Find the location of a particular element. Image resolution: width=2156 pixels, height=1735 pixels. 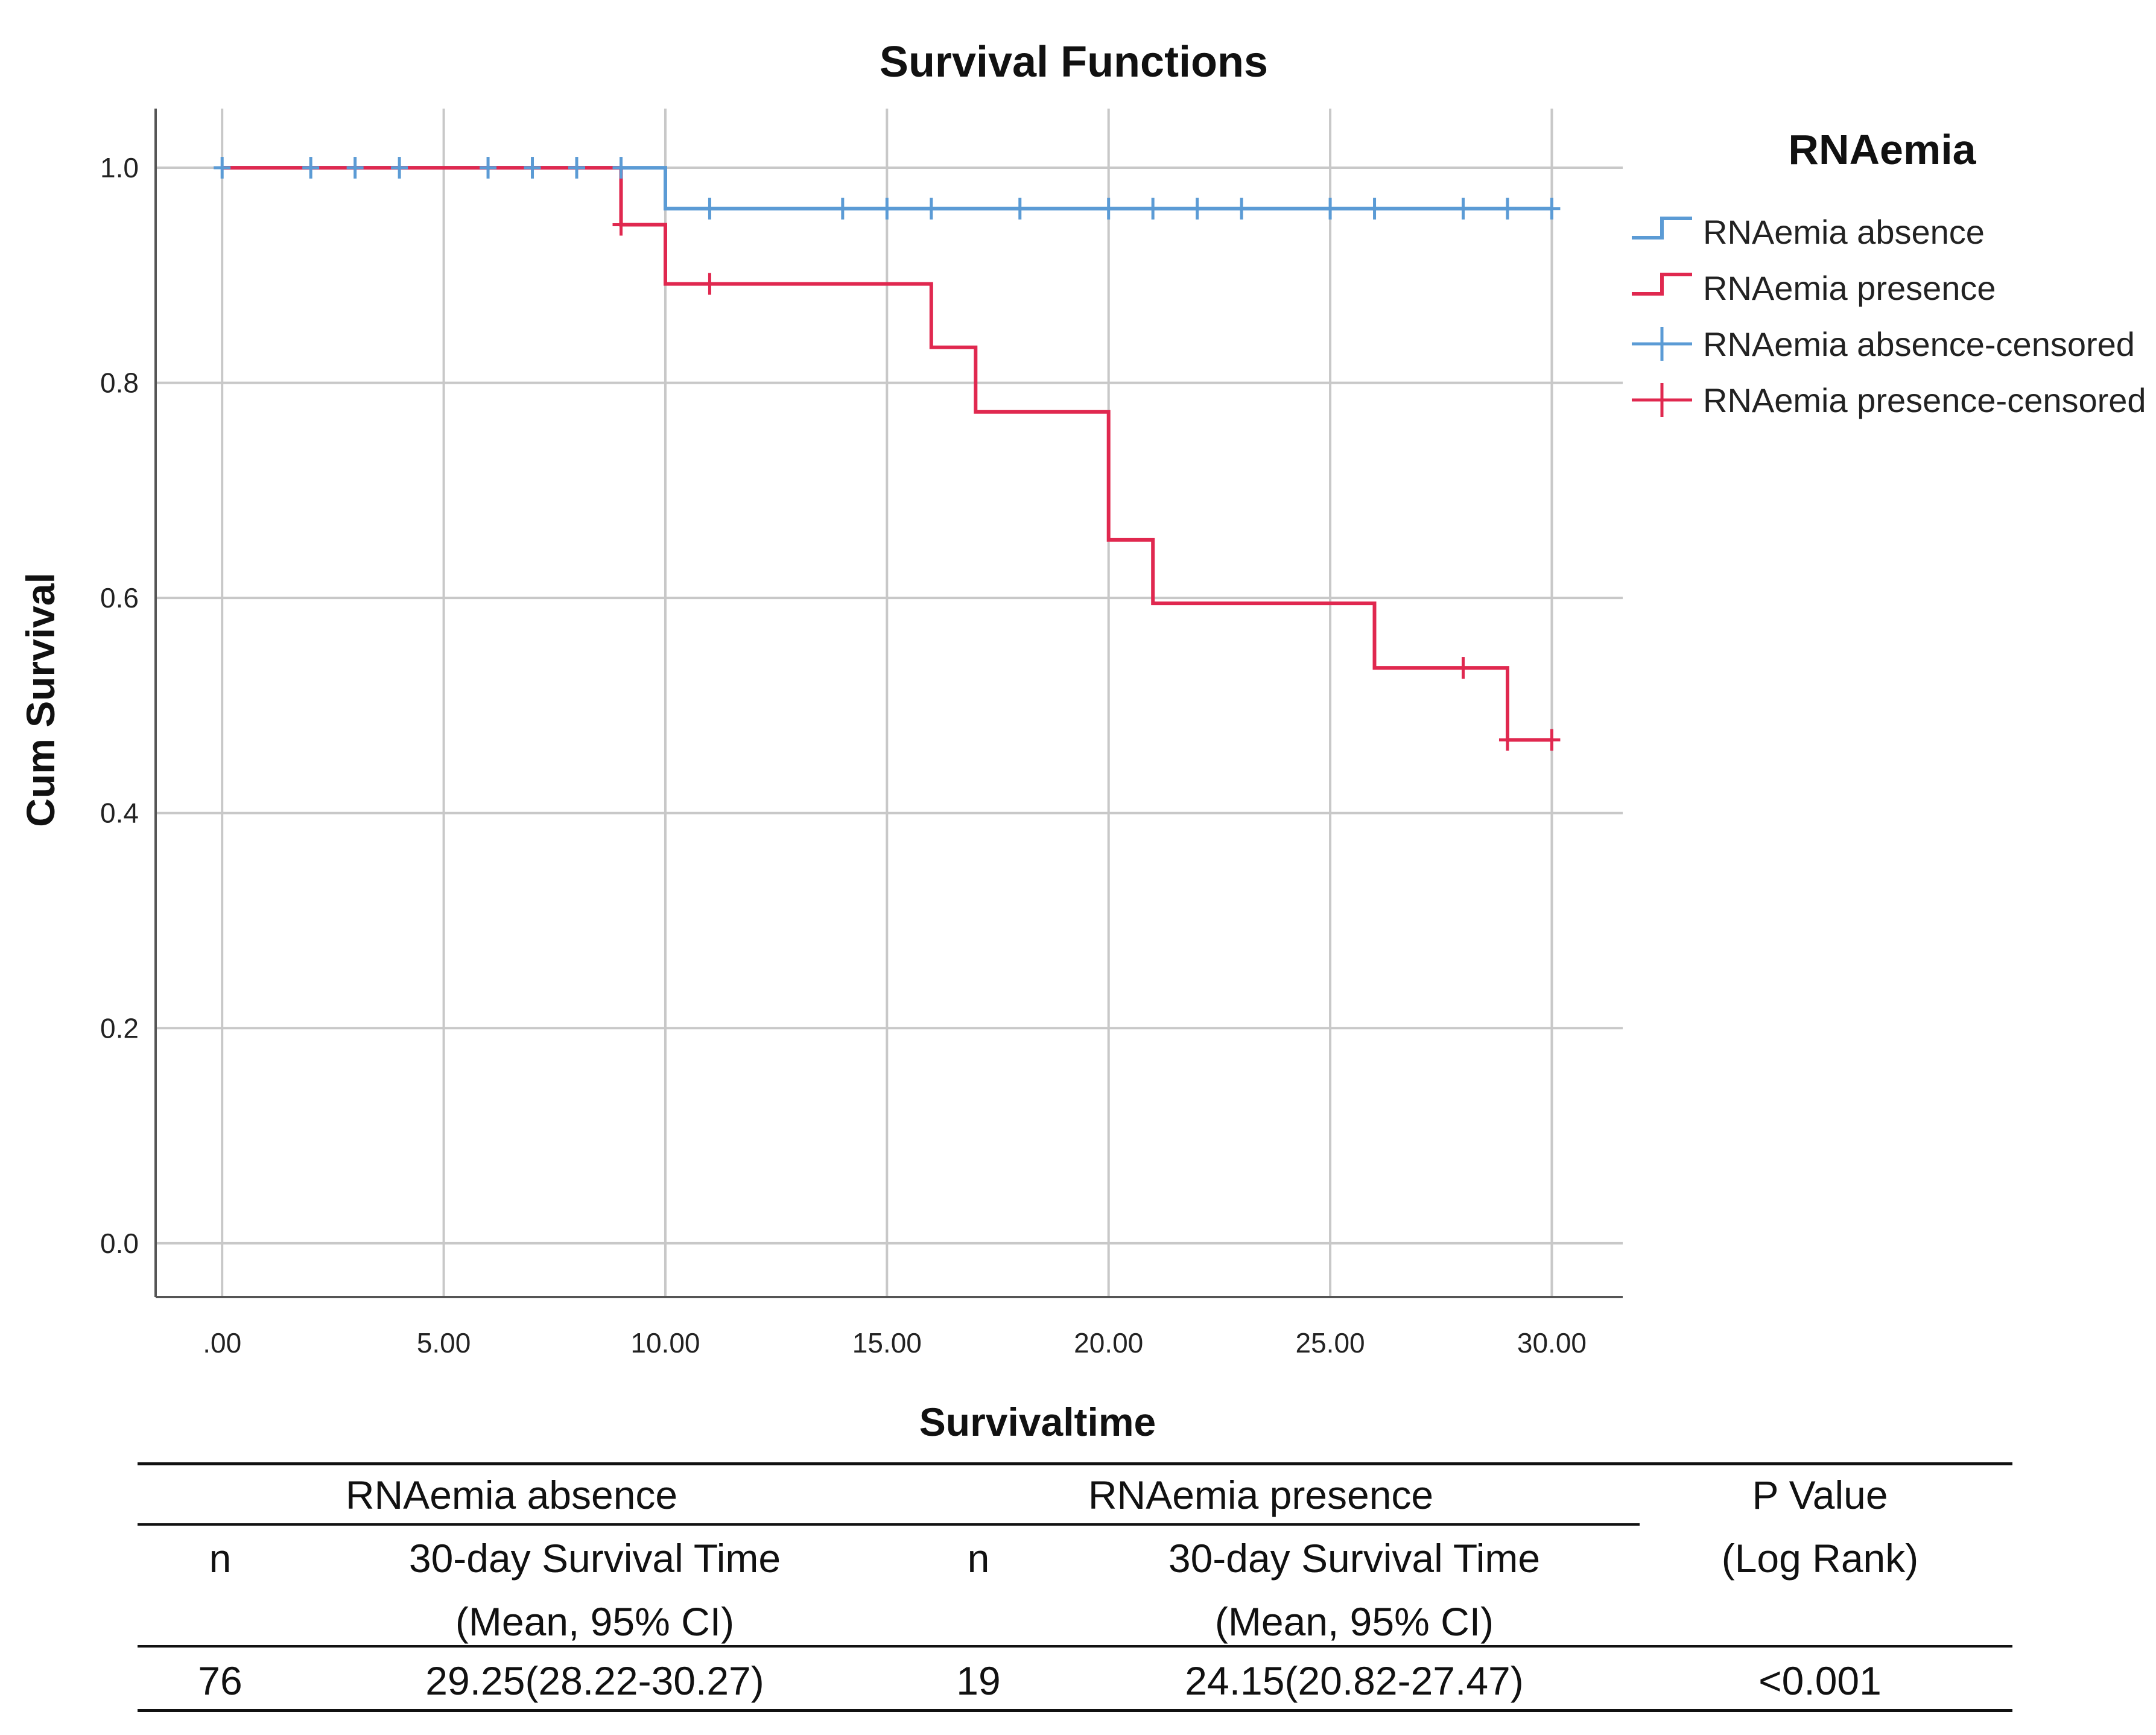

presence-n-value: 19 is located at coordinates (978, 1680).